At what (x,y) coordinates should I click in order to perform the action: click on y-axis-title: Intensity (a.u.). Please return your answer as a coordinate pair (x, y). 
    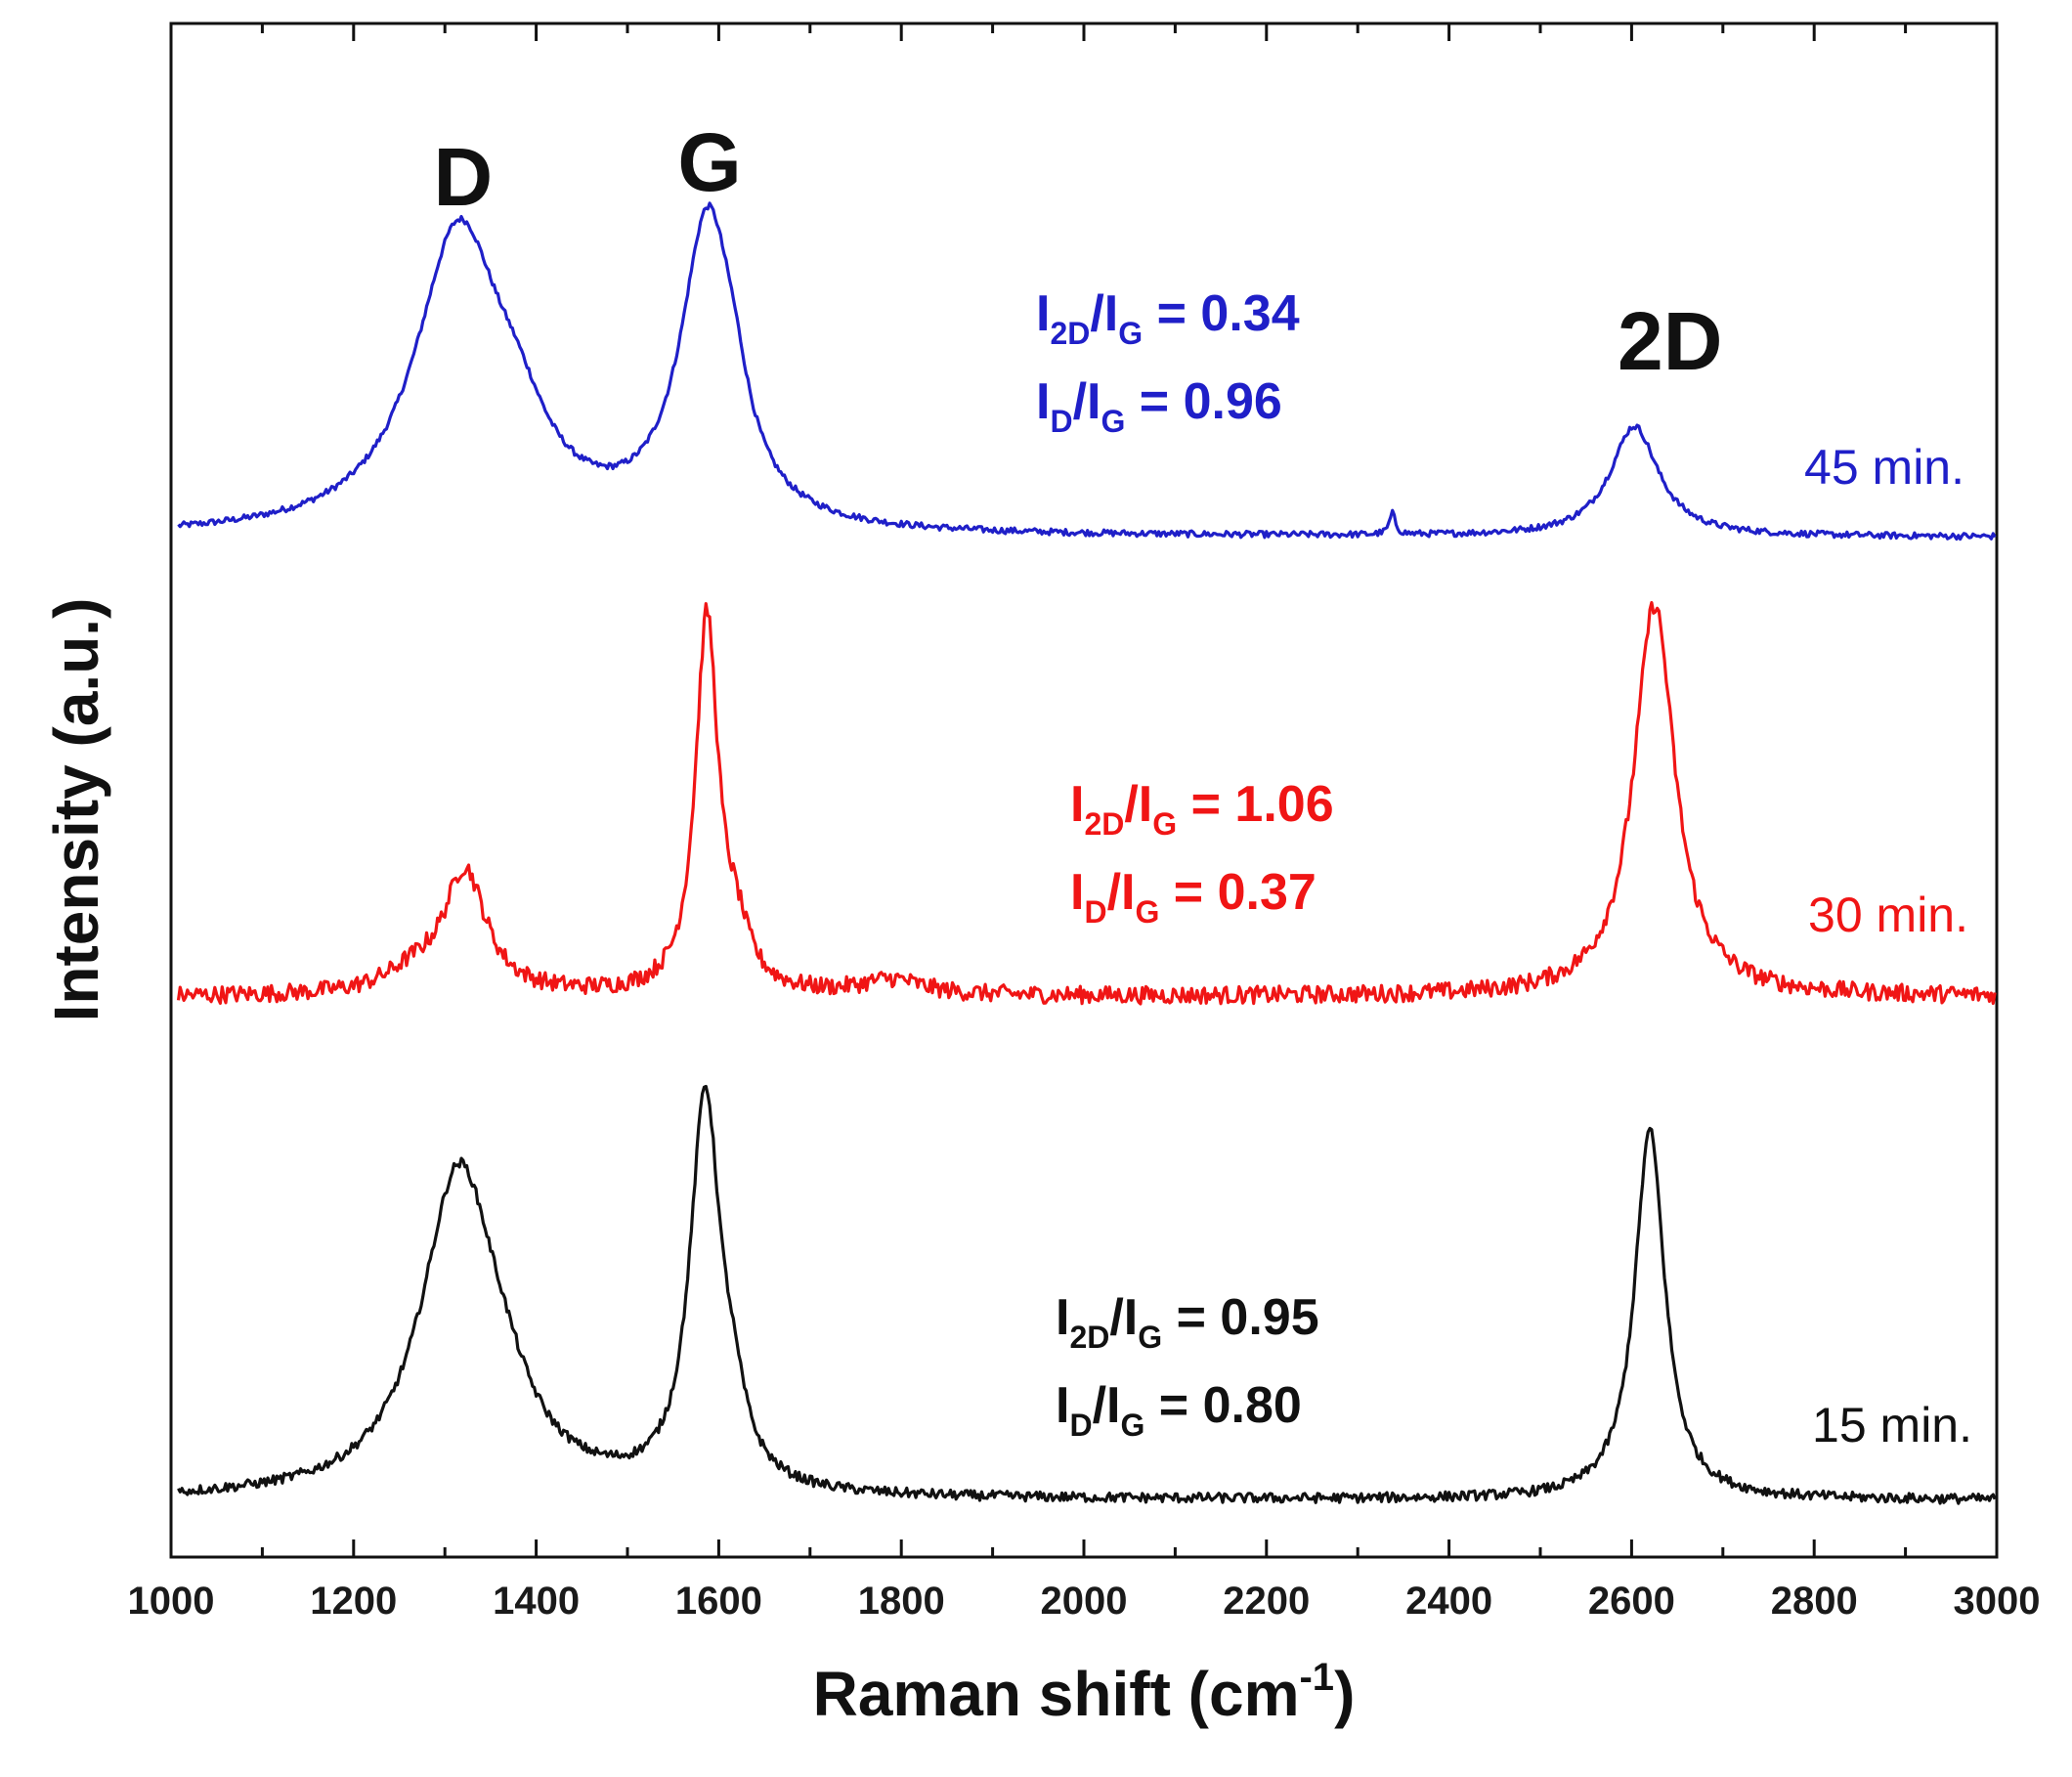
    Looking at the image, I should click on (76, 810).